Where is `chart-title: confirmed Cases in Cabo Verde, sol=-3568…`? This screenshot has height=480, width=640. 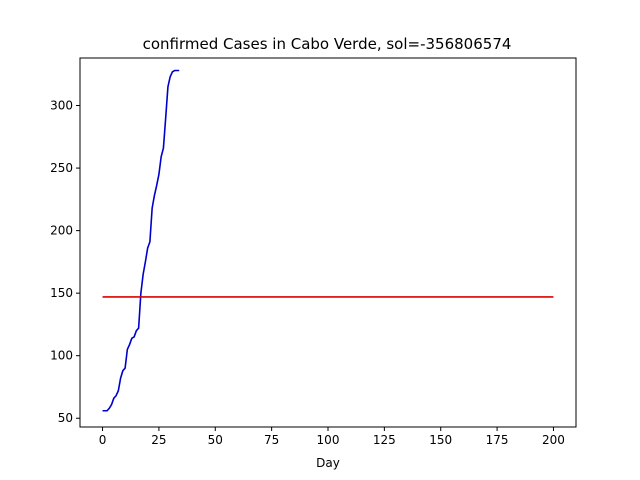 chart-title: confirmed Cases in Cabo Verde, sol=-3568… is located at coordinates (327, 44).